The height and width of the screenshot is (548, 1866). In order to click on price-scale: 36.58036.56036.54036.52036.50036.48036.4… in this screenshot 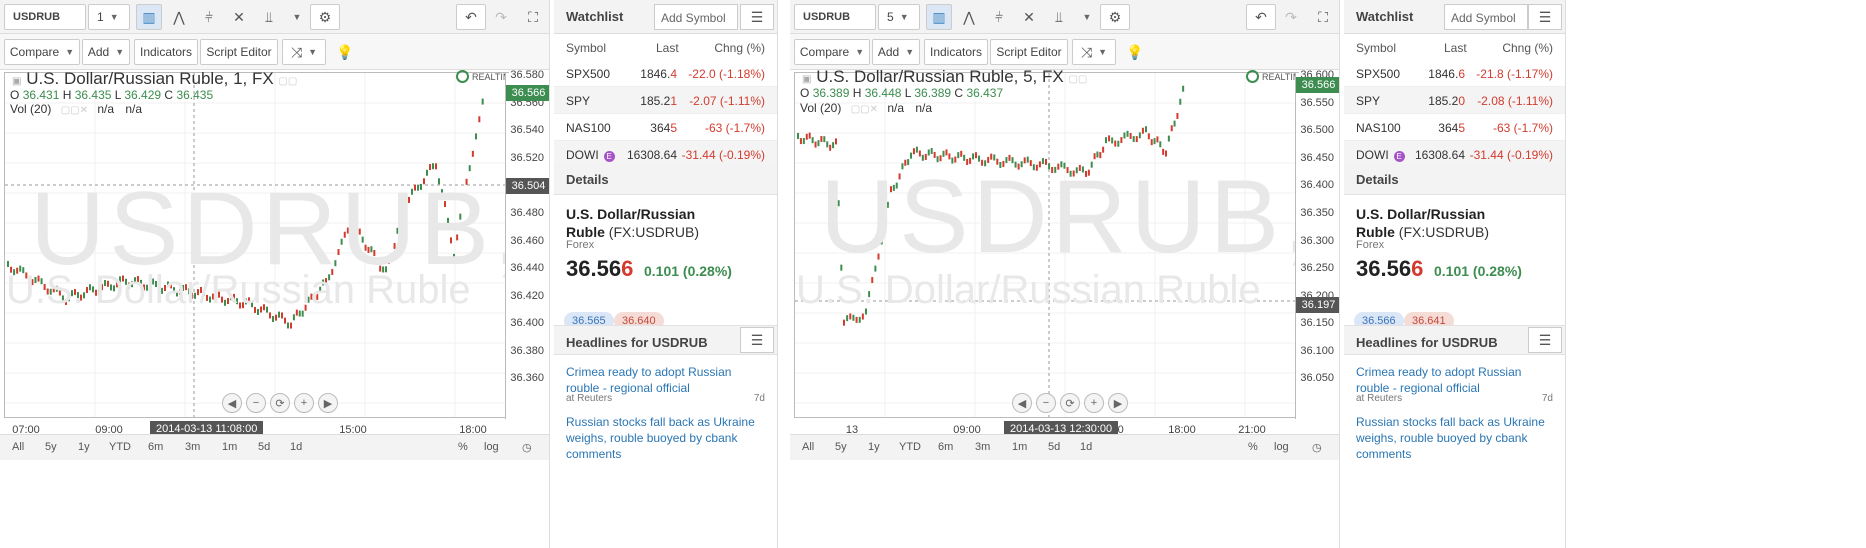, I will do `click(527, 244)`.